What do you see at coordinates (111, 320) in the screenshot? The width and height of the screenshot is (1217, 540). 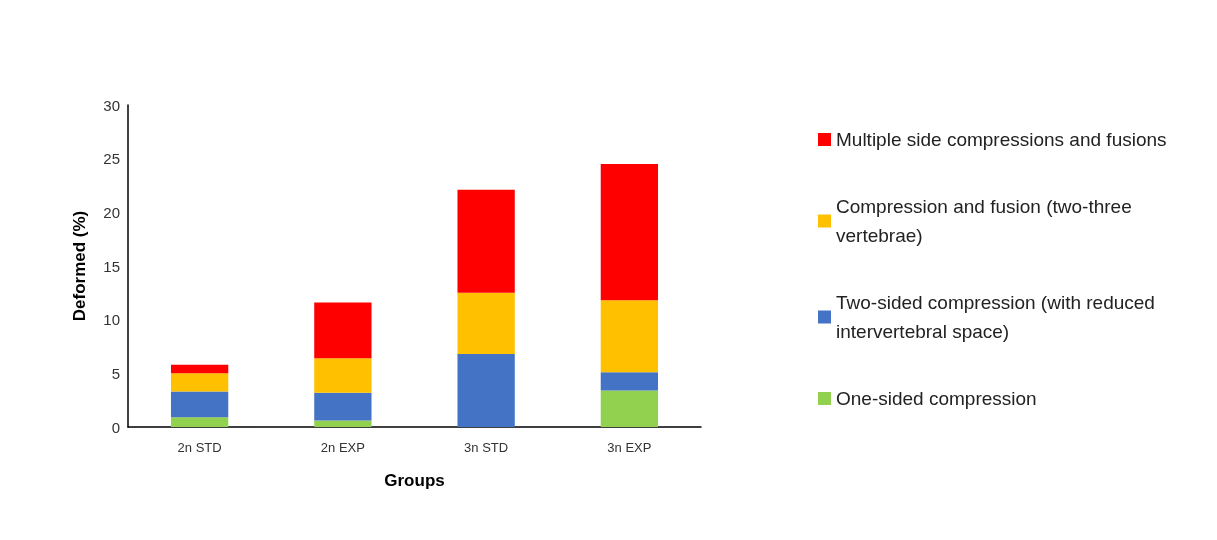 I see `y-tick-label: 10` at bounding box center [111, 320].